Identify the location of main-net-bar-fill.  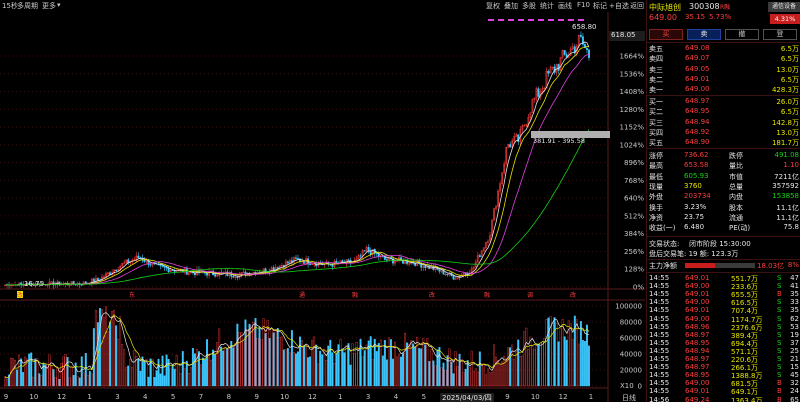
(700, 265).